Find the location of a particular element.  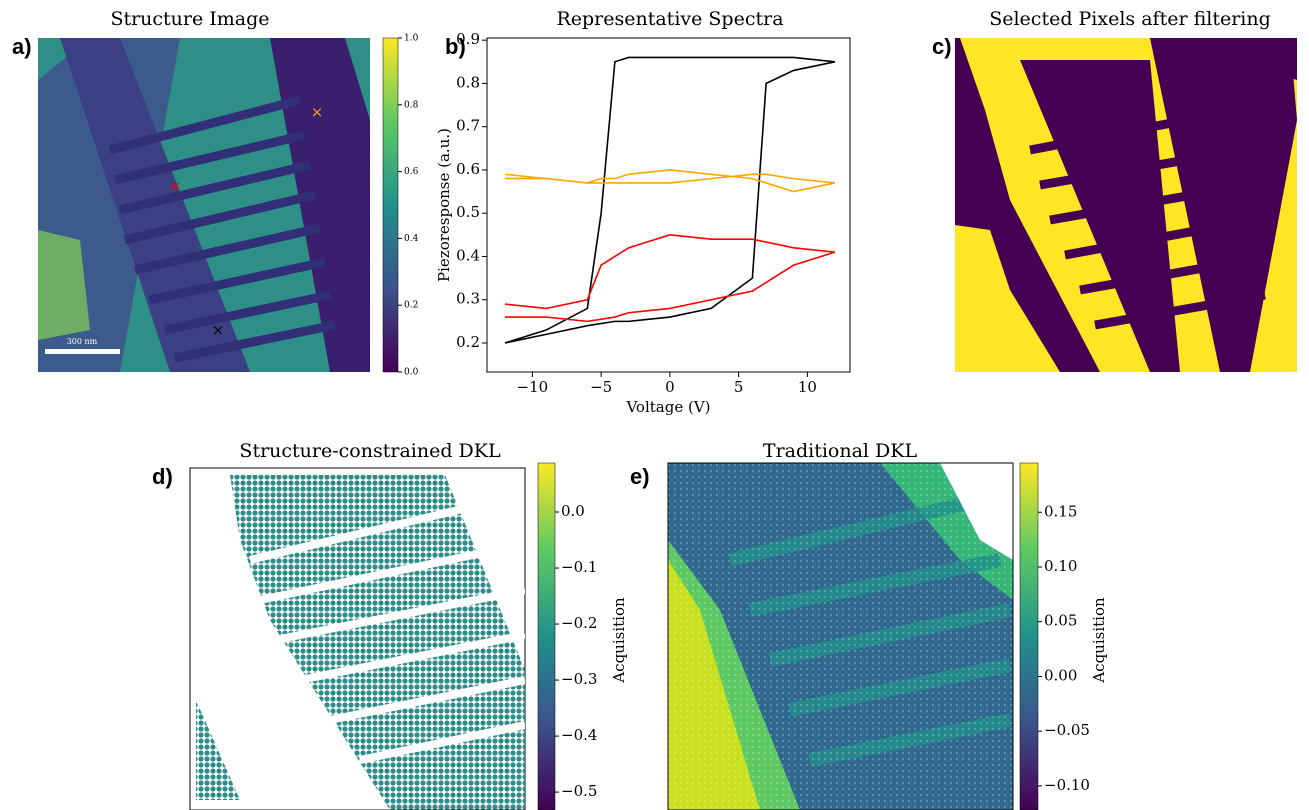

x-tick-label: 0 is located at coordinates (670, 387).